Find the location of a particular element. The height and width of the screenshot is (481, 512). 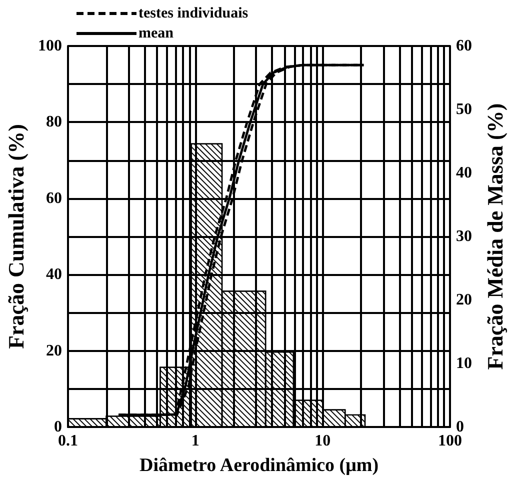

y2-tick-label: 20 is located at coordinates (464, 300).